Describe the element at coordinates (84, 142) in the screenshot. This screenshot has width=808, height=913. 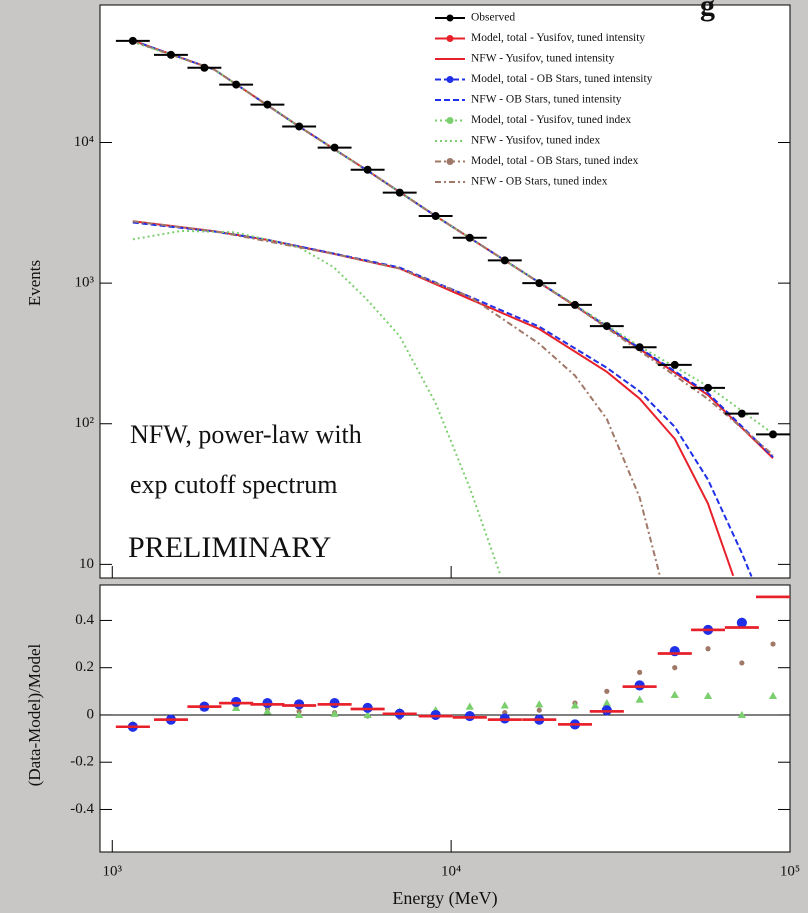
I see `y-tick-label: 10⁴` at that location.